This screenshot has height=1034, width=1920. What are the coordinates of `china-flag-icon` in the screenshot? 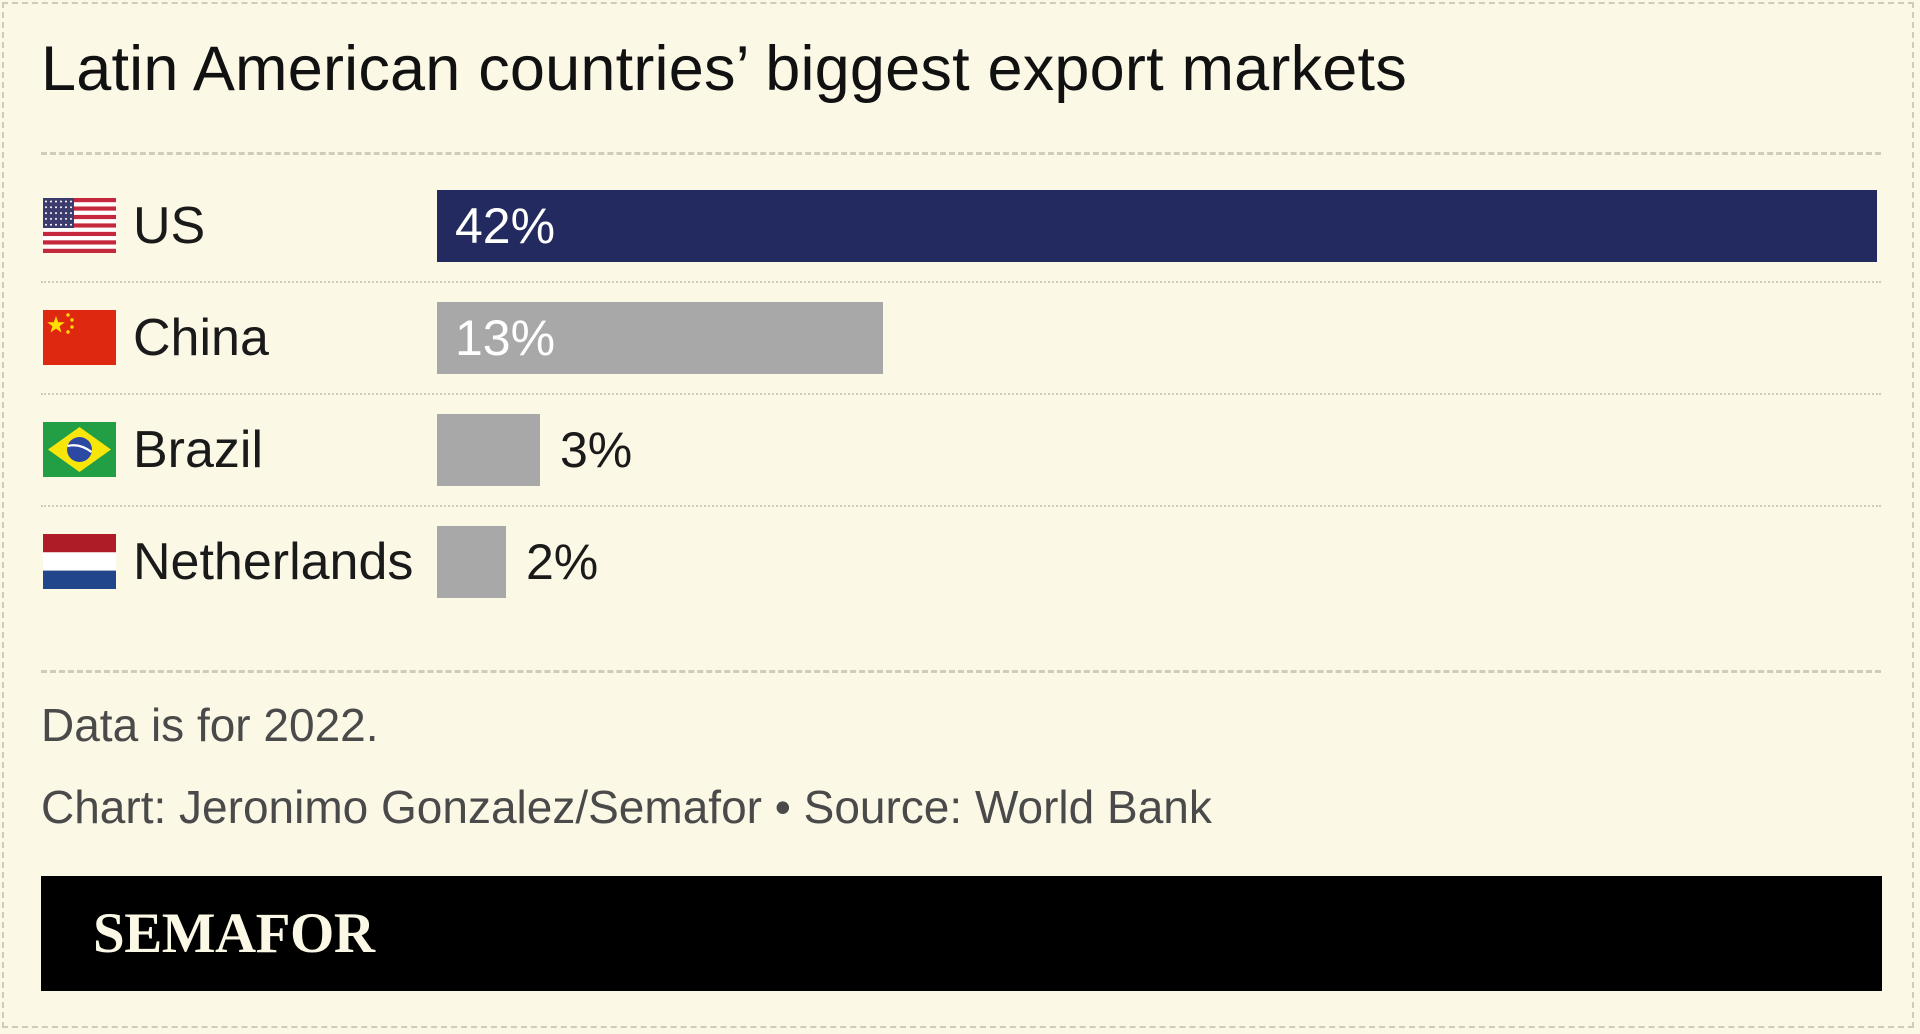 It's located at (79, 337).